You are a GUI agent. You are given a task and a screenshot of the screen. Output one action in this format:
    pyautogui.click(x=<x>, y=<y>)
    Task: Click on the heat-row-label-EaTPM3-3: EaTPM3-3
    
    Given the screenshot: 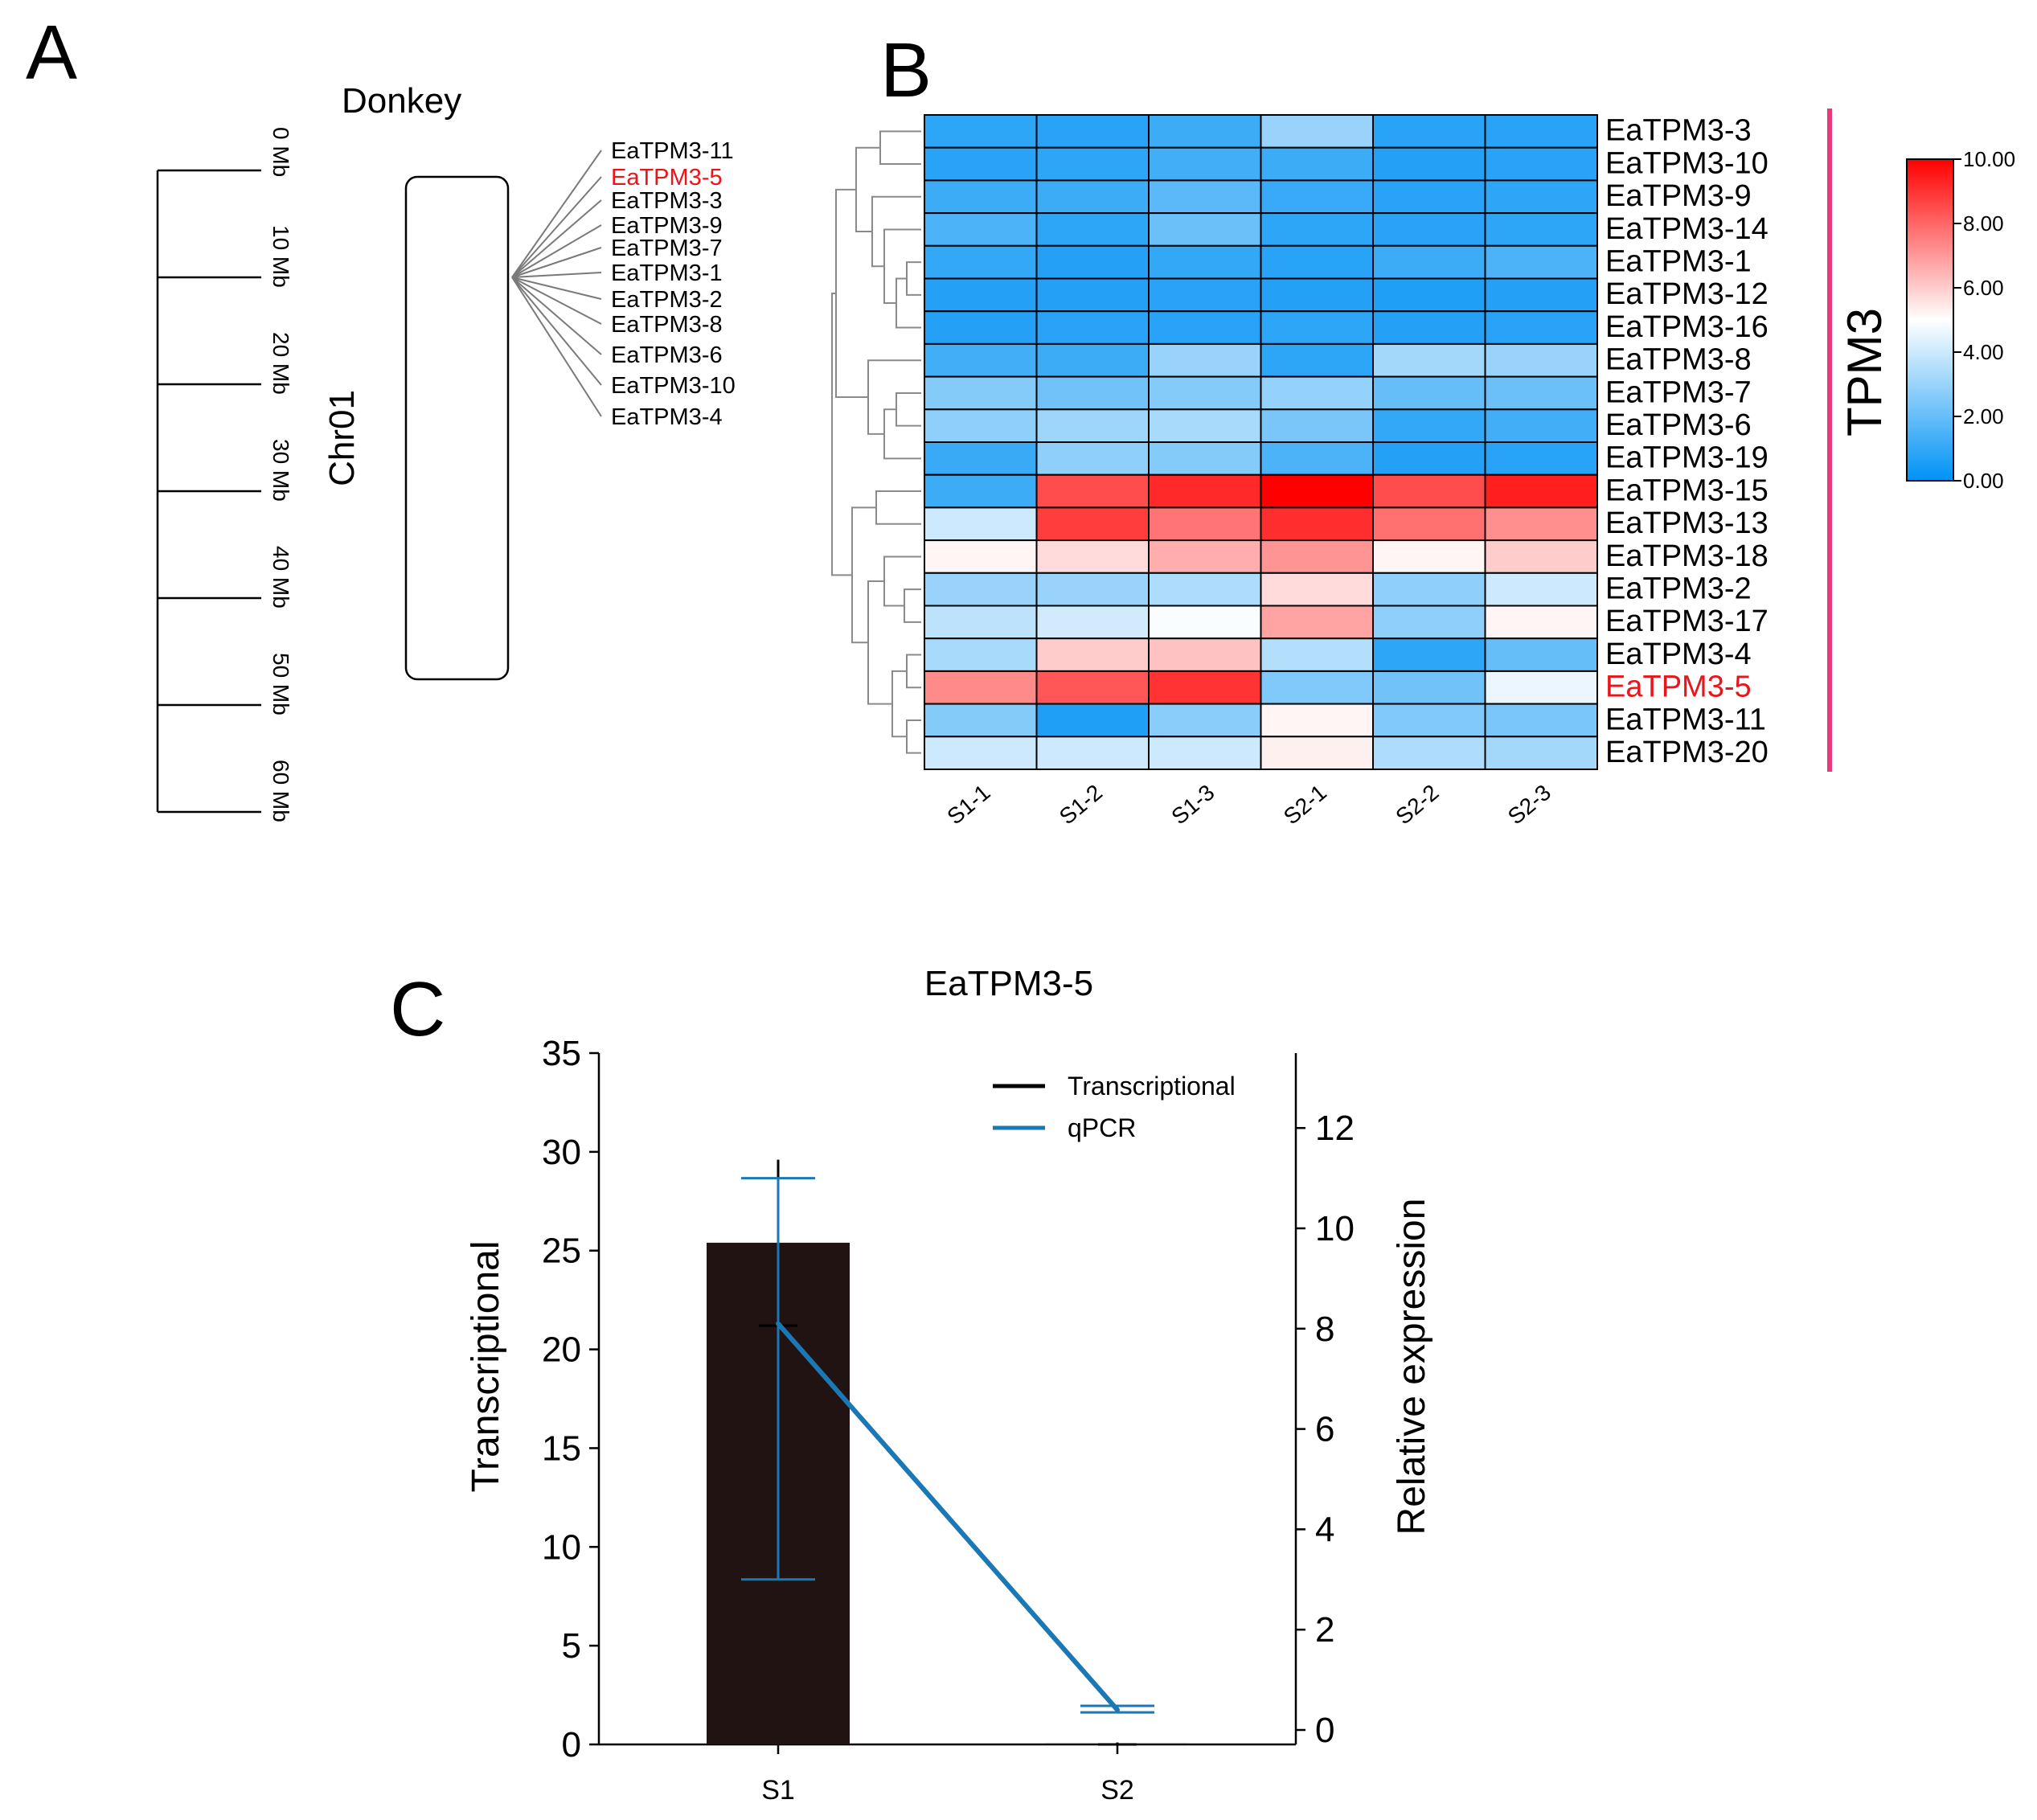 What is the action you would take?
    pyautogui.click(x=1678, y=131)
    